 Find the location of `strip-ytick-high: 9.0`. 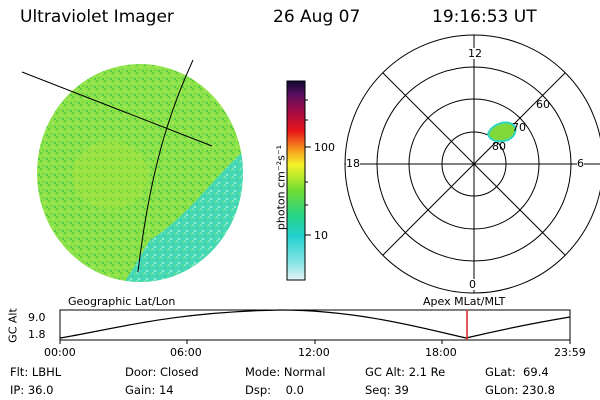

strip-ytick-high: 9.0 is located at coordinates (37, 317).